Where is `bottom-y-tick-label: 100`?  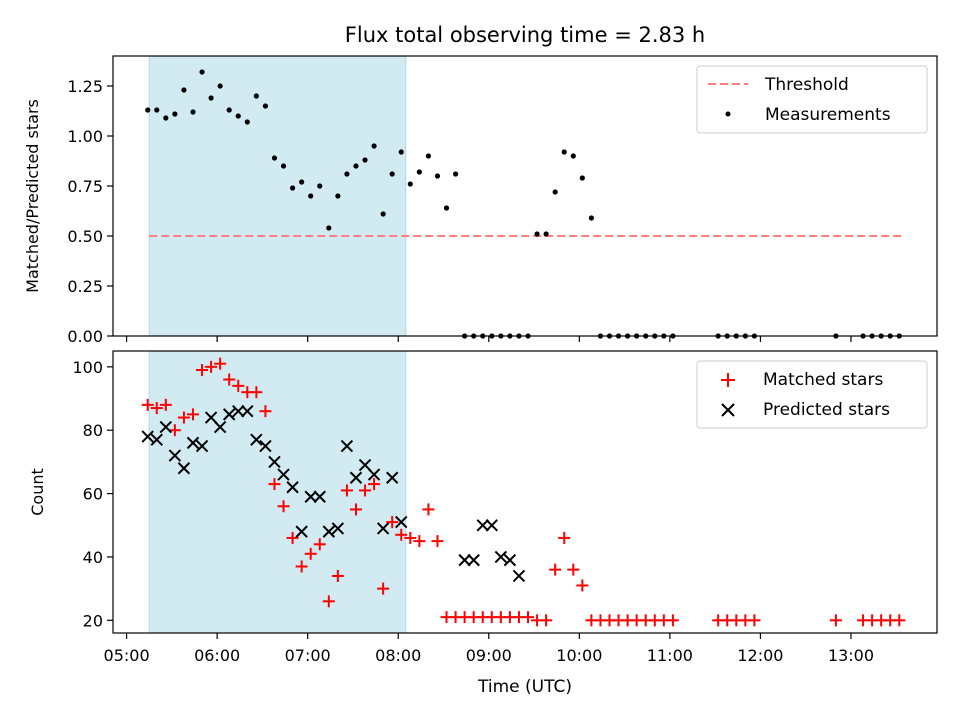 bottom-y-tick-label: 100 is located at coordinates (87, 367).